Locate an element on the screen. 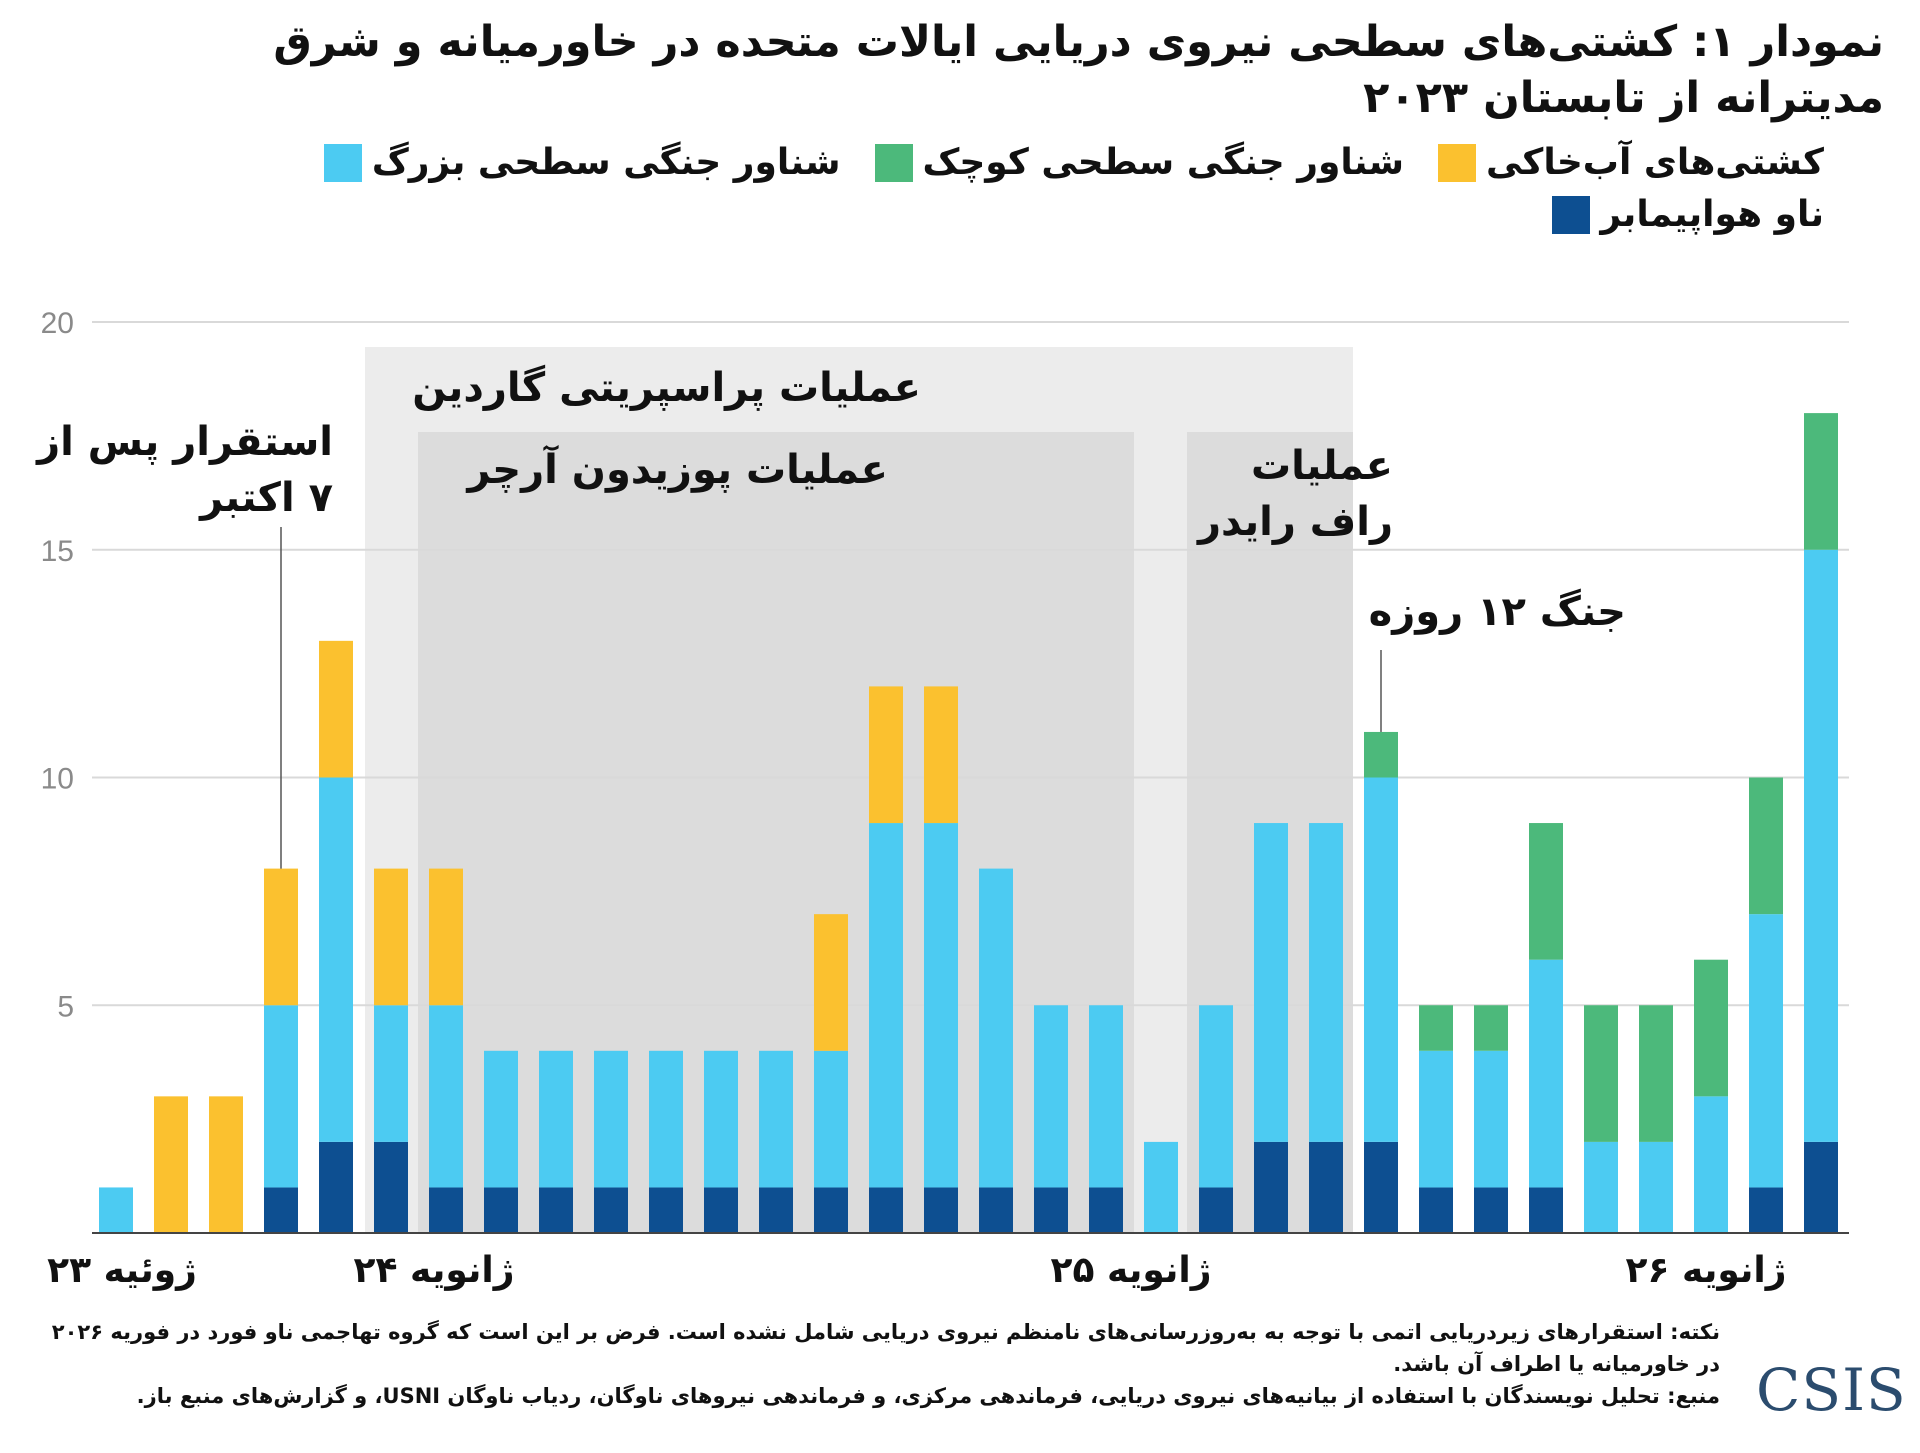 This screenshot has width=1920, height=1453. legend-item-carrier: ناو هواپیمابر is located at coordinates (1688, 215).